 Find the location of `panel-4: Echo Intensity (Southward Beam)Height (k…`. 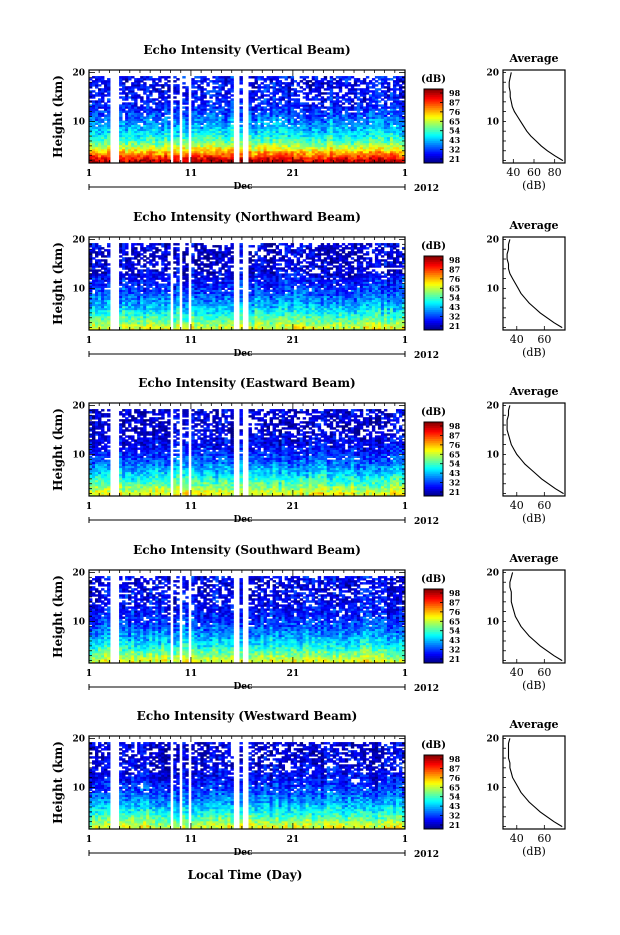

panel-4: Echo Intensity (Southward Beam)Height (k… is located at coordinates (308, 618).